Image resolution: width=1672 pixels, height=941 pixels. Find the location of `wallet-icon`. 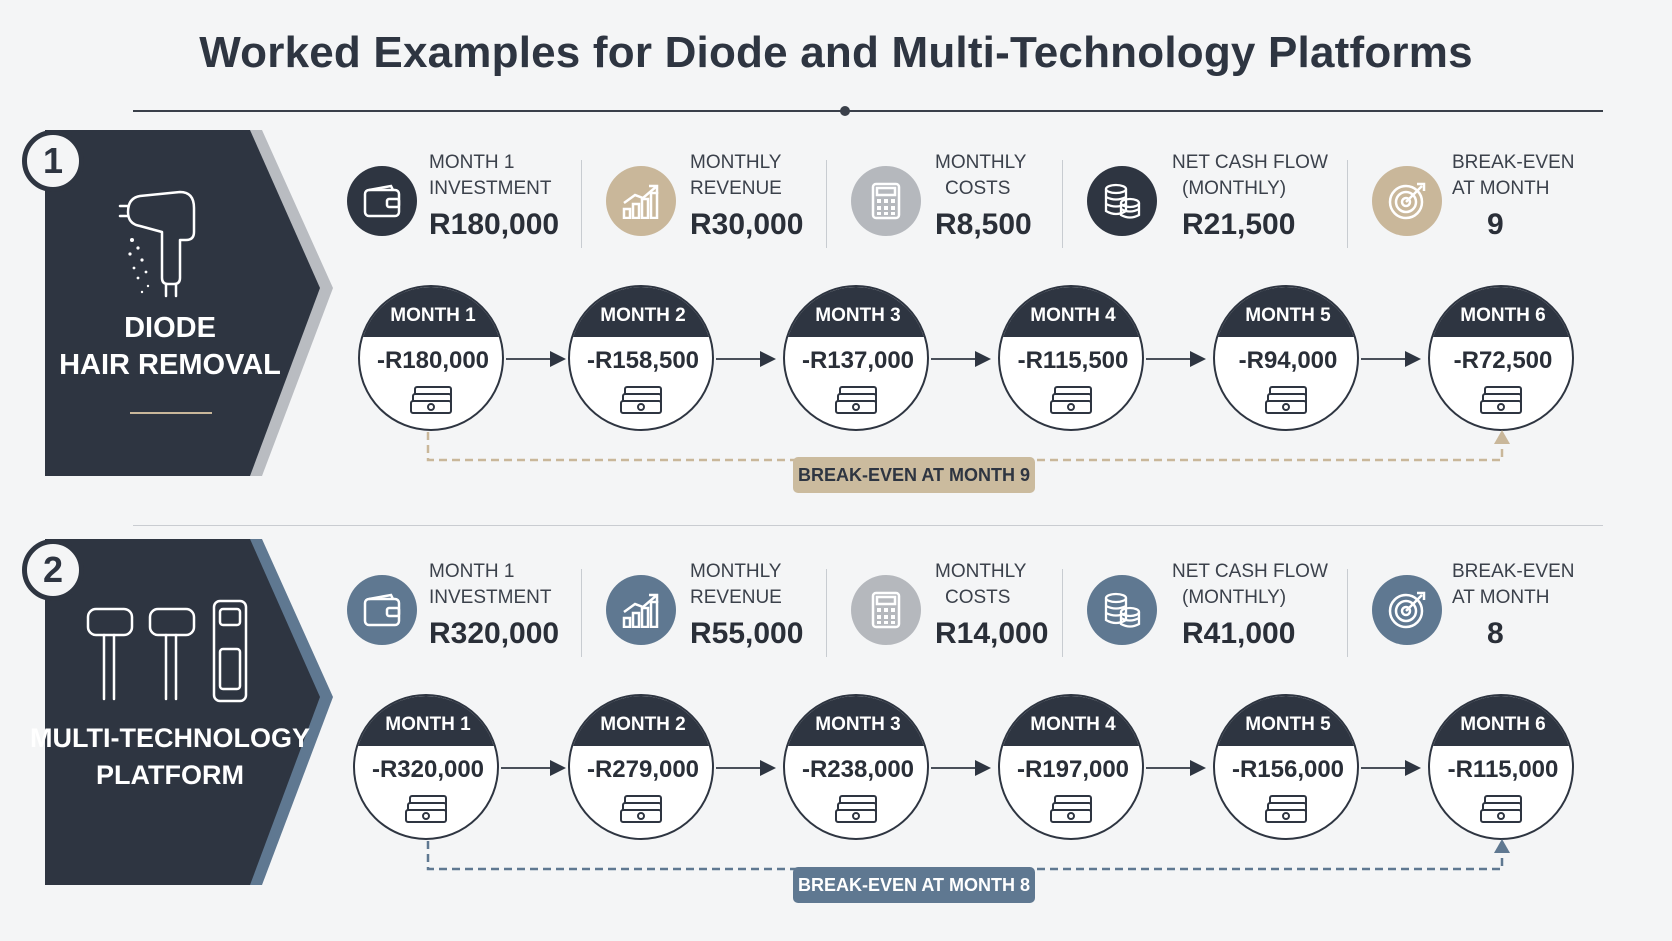

wallet-icon is located at coordinates (382, 610).